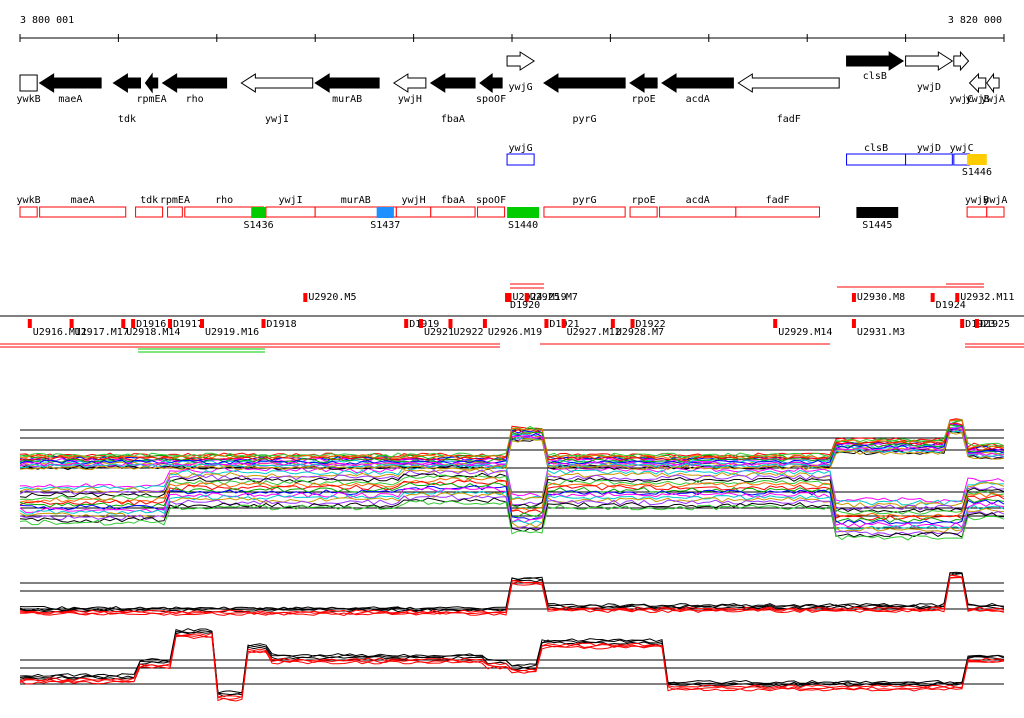 The height and width of the screenshot is (718, 1024). I want to click on transcript-marker-U2926.M19, so click(484, 323).